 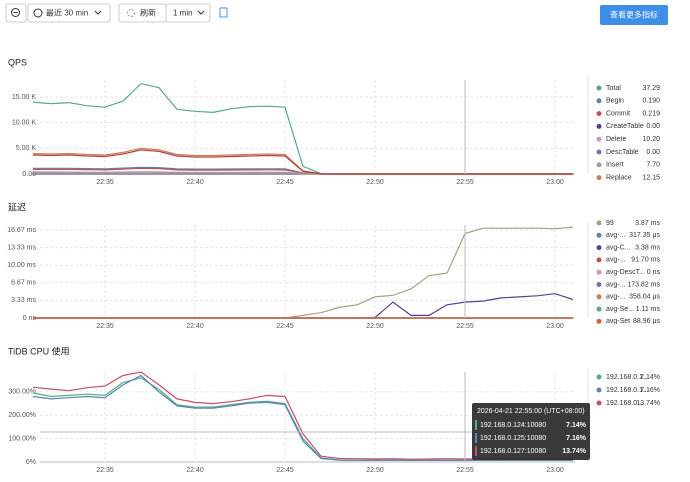 I want to click on y-tick-label: 300.00%, so click(x=22, y=392).